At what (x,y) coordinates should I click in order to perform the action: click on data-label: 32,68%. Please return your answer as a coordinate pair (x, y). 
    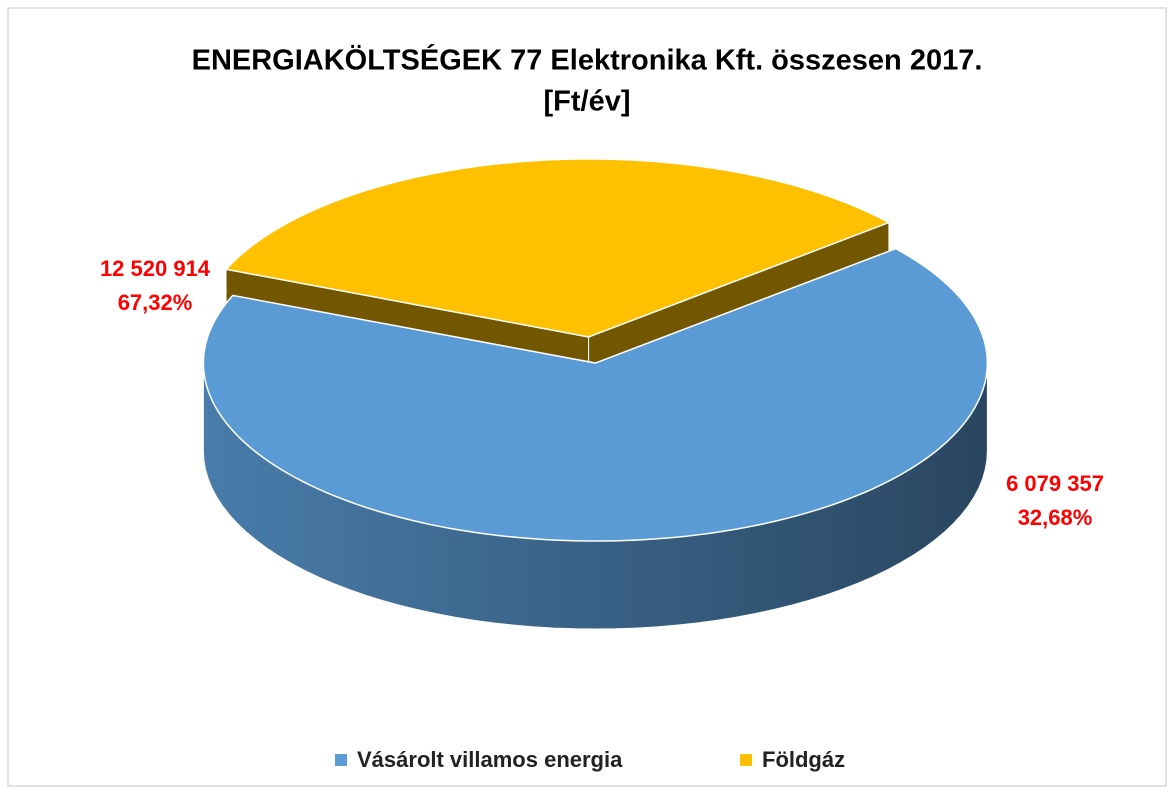
    Looking at the image, I should click on (1055, 517).